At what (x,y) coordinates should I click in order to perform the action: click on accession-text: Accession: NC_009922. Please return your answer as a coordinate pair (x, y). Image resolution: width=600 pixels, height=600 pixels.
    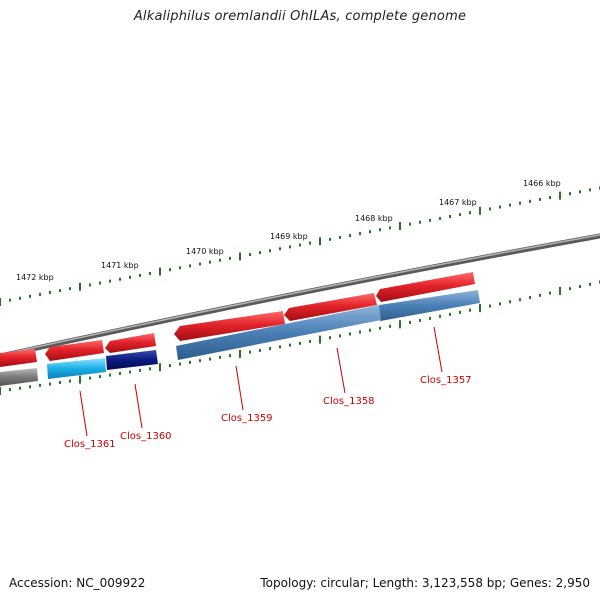
    Looking at the image, I should click on (77, 583).